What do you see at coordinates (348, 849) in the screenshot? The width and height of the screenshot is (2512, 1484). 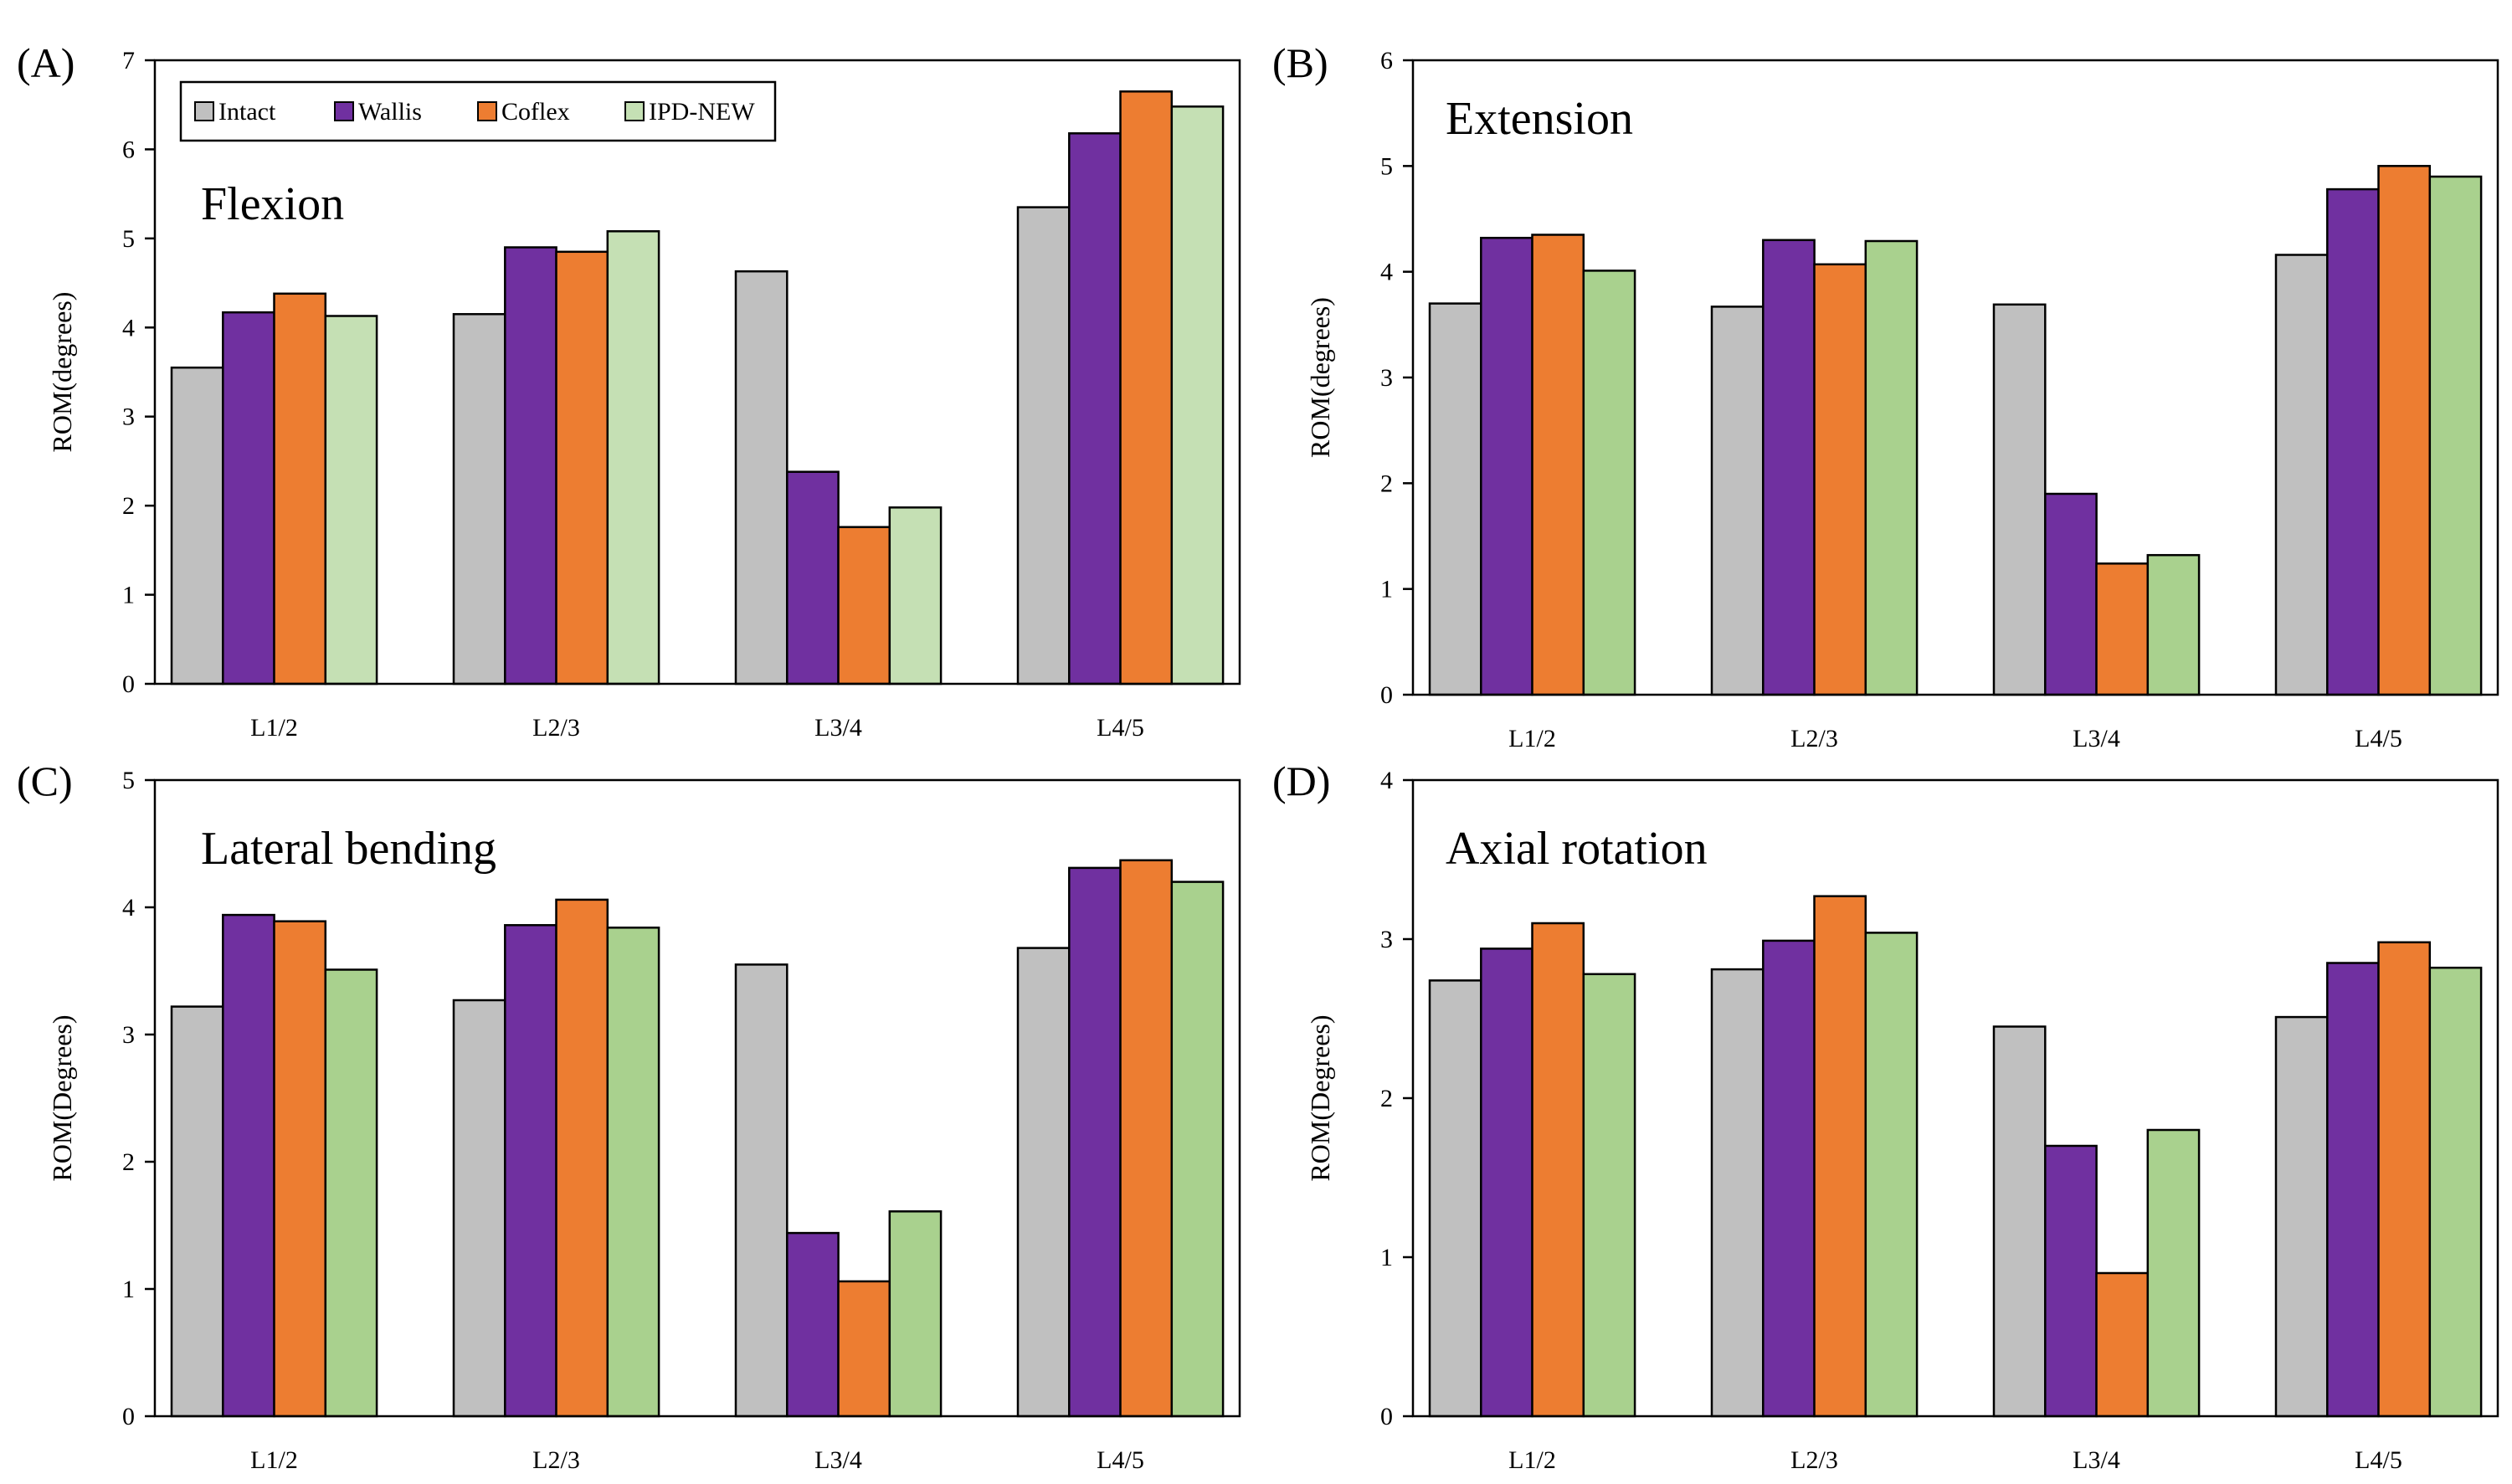 I see `chart-title: Lateral bending` at bounding box center [348, 849].